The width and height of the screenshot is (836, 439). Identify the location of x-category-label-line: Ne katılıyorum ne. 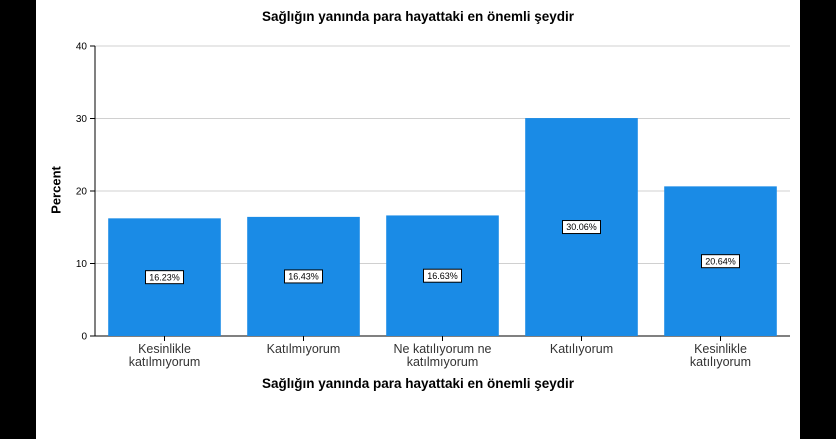
(443, 349).